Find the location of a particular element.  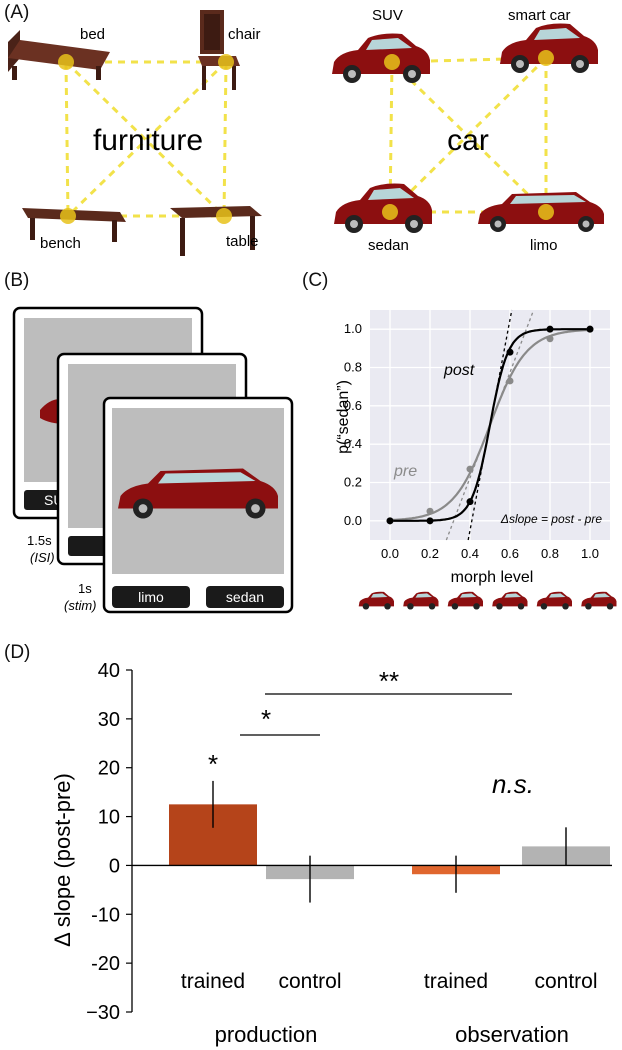

trial-card-3: limo sedan is located at coordinates (198, 505).